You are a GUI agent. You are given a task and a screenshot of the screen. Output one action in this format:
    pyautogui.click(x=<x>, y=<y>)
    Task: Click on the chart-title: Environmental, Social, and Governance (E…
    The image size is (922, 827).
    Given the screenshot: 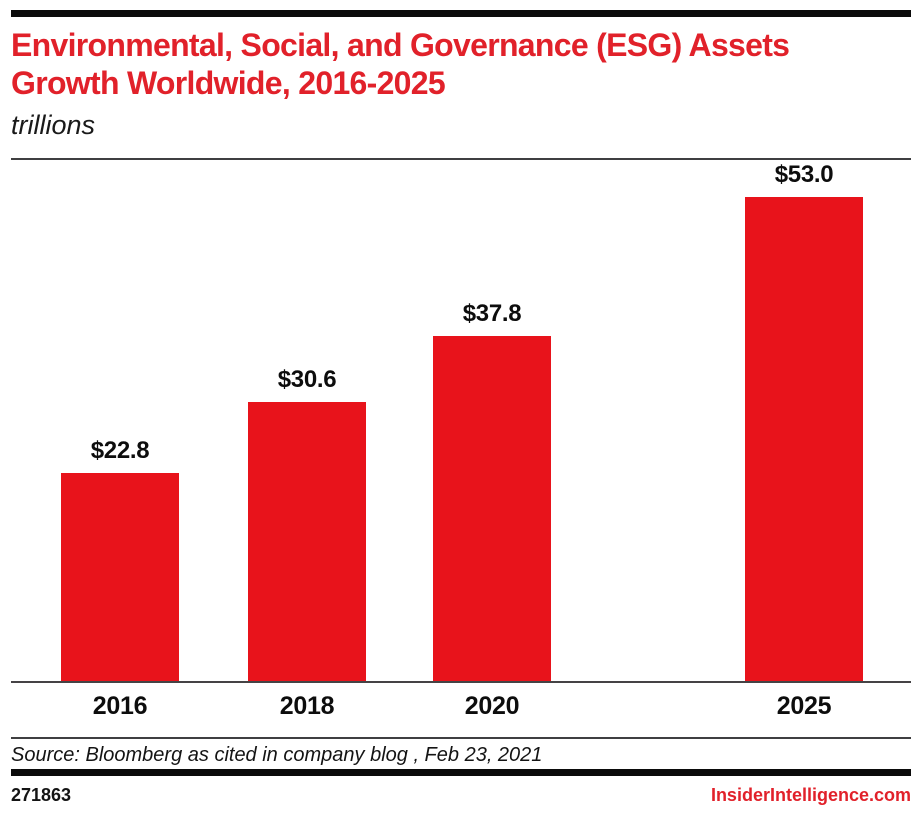 What is the action you would take?
    pyautogui.click(x=400, y=64)
    